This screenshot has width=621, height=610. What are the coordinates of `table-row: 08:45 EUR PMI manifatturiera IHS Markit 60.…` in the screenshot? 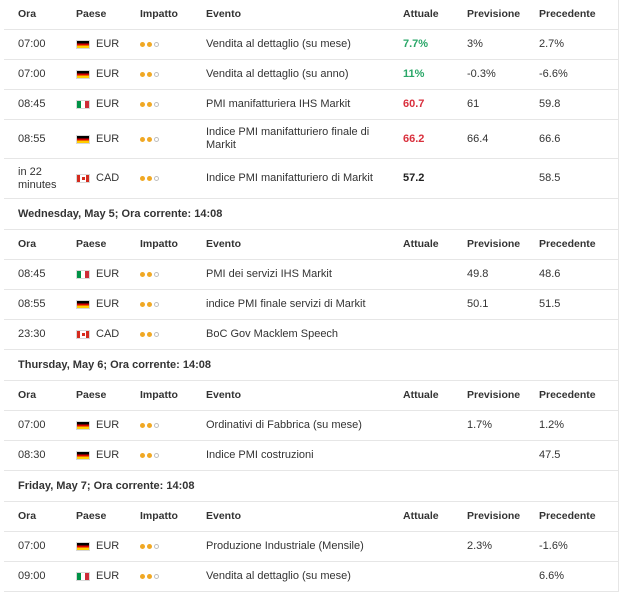 It's located at (311, 105).